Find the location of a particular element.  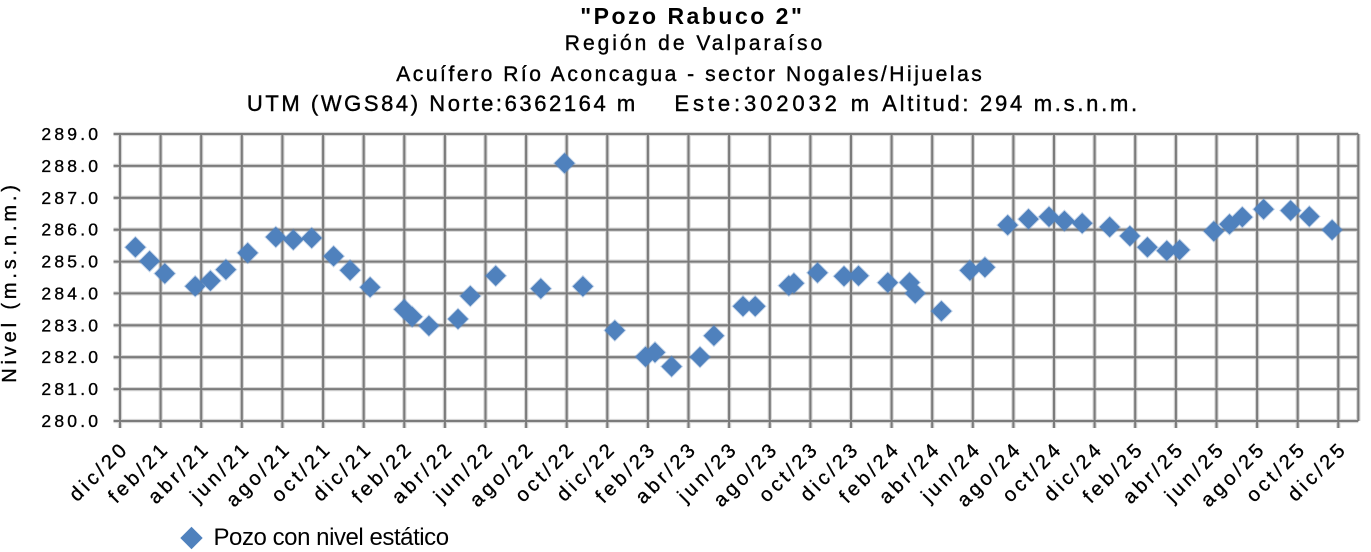

svg-text: 285.0 is located at coordinates (71, 262).